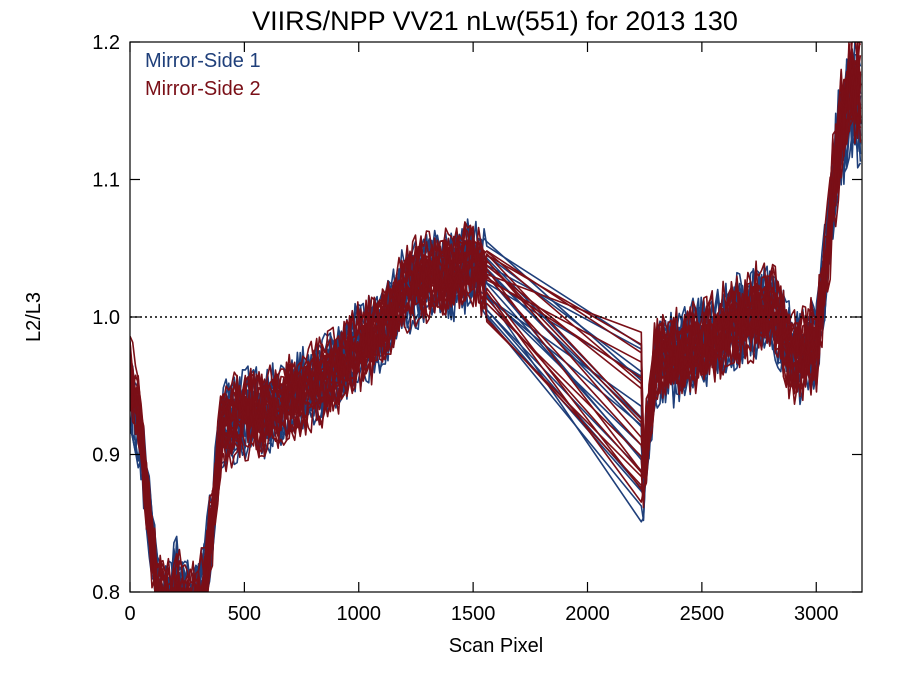 This screenshot has width=900, height=675. What do you see at coordinates (496, 646) in the screenshot?
I see `x-axis-label: Scan Pixel` at bounding box center [496, 646].